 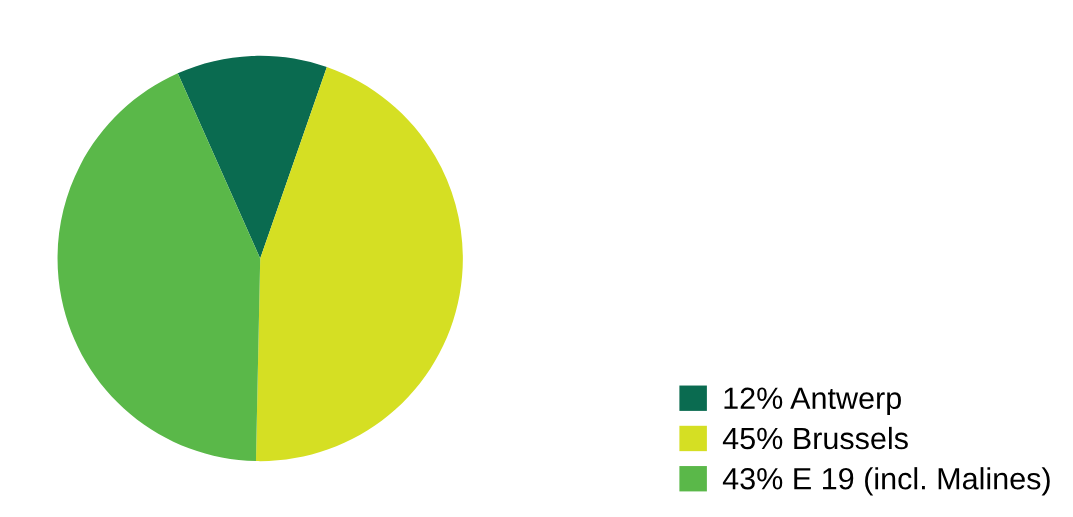 I want to click on legend-label: 12% Antwerp, so click(x=812, y=401).